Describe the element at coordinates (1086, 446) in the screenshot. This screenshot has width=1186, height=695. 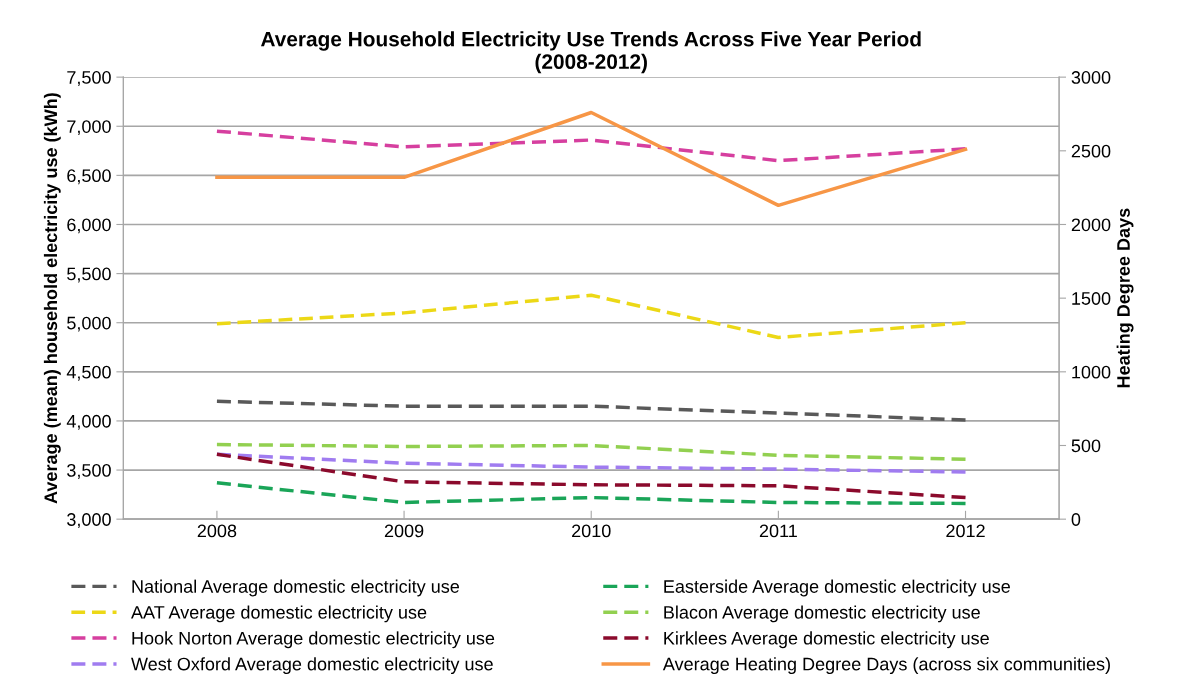
I see `y2-tick-label: 500` at that location.